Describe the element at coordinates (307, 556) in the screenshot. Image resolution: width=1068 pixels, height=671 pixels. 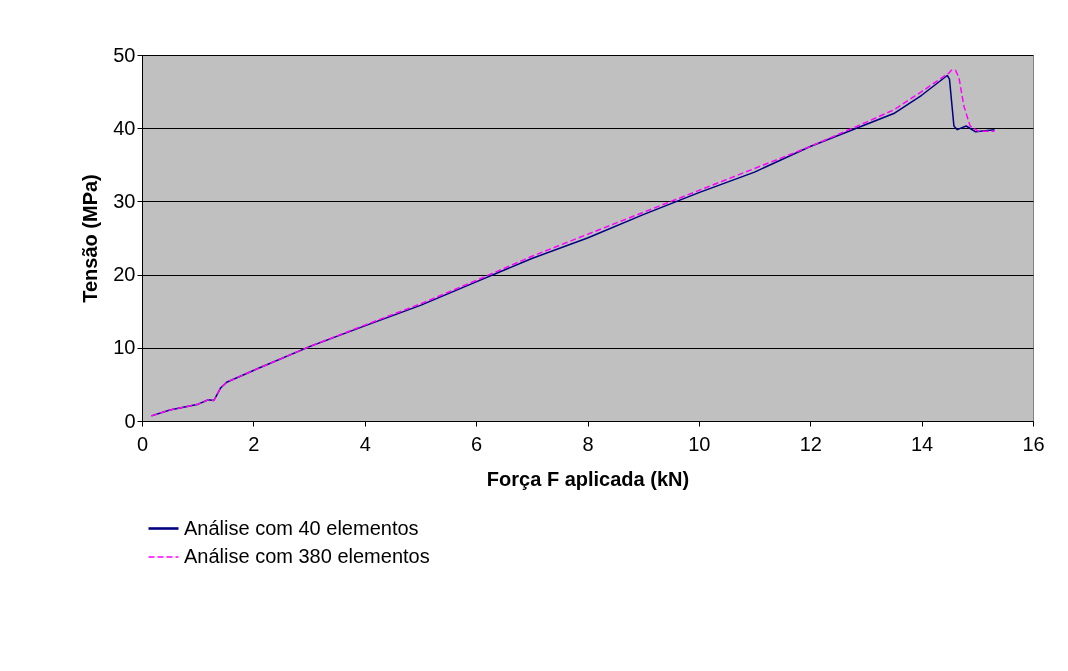
I see `legend-label: Análise com 380 elementos` at that location.